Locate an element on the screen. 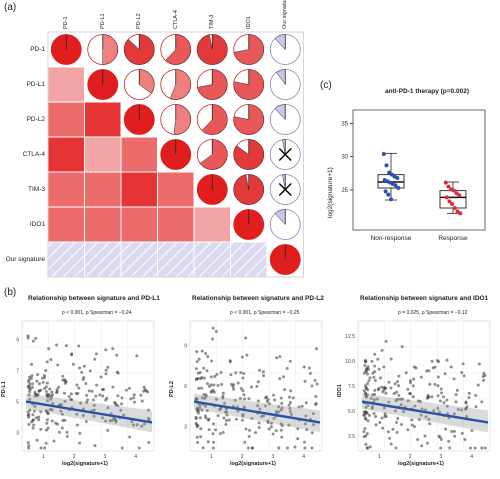 The width and height of the screenshot is (500, 479). corr-row-label: PD-L1 is located at coordinates (35, 84).